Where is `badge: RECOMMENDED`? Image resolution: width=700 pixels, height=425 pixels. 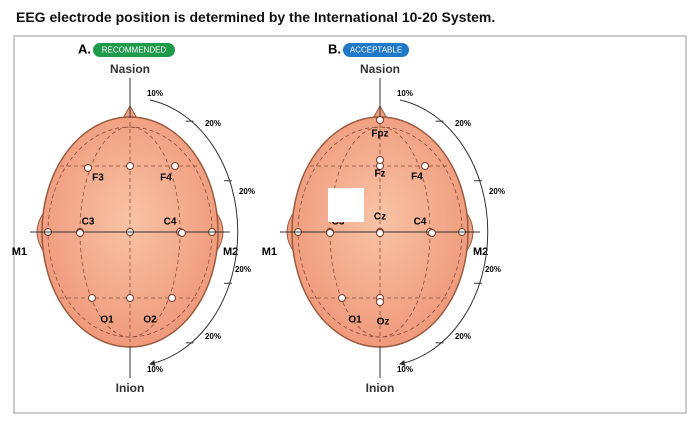 badge: RECOMMENDED is located at coordinates (134, 50).